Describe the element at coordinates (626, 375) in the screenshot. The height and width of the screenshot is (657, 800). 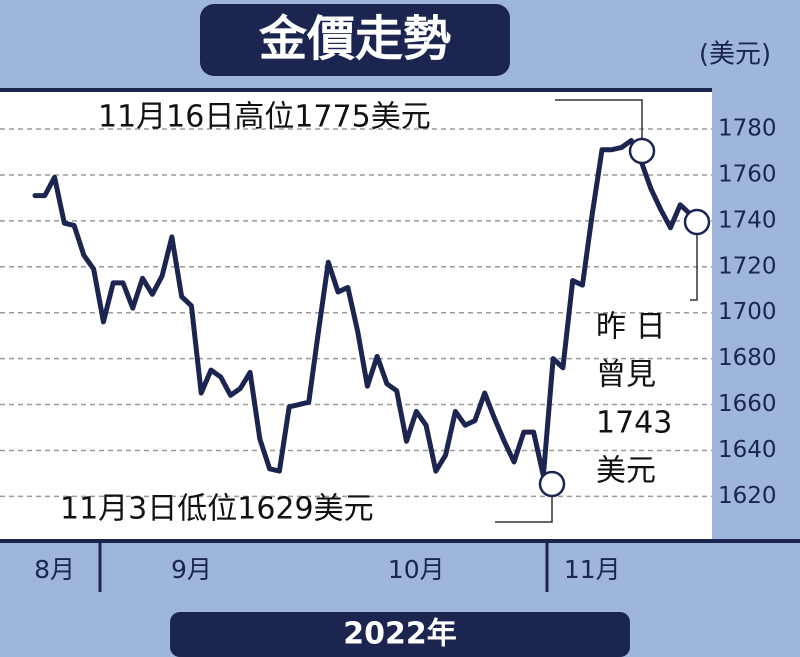
I see `annotation: 曾見` at that location.